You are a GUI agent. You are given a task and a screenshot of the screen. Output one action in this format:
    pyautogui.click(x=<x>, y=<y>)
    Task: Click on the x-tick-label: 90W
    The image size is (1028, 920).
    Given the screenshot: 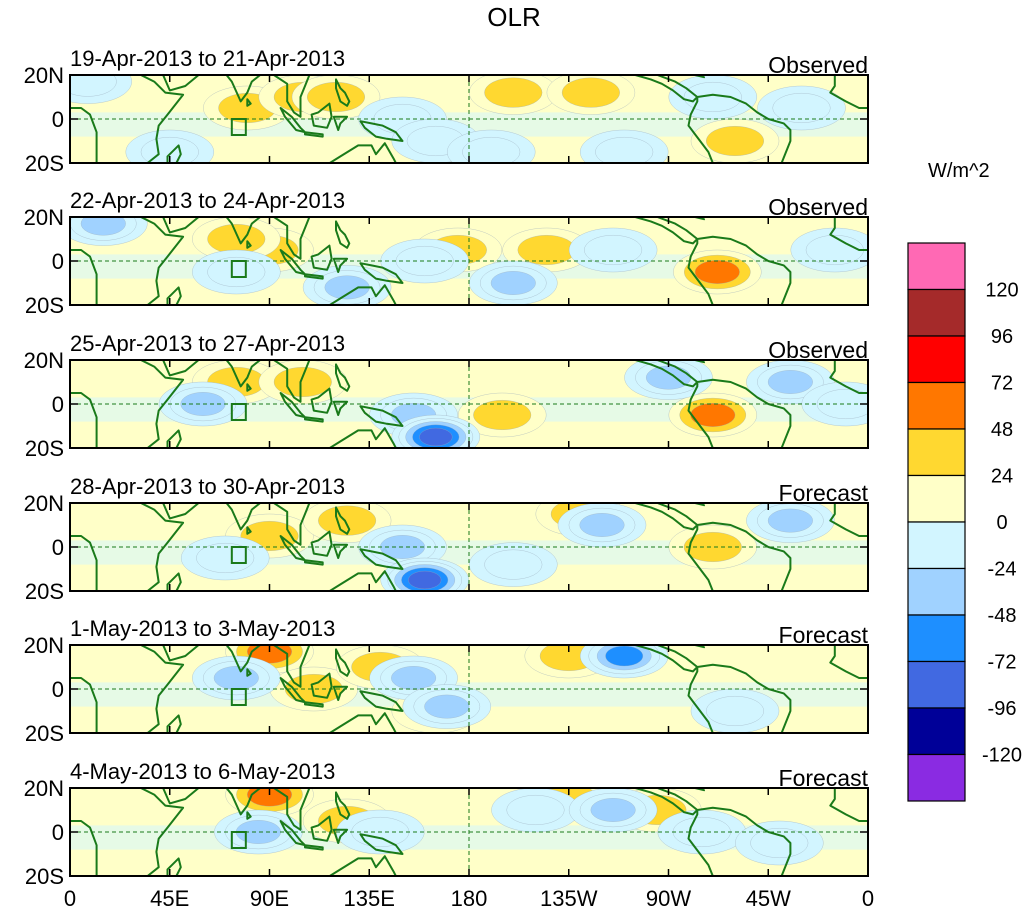 What is the action you would take?
    pyautogui.click(x=668, y=898)
    